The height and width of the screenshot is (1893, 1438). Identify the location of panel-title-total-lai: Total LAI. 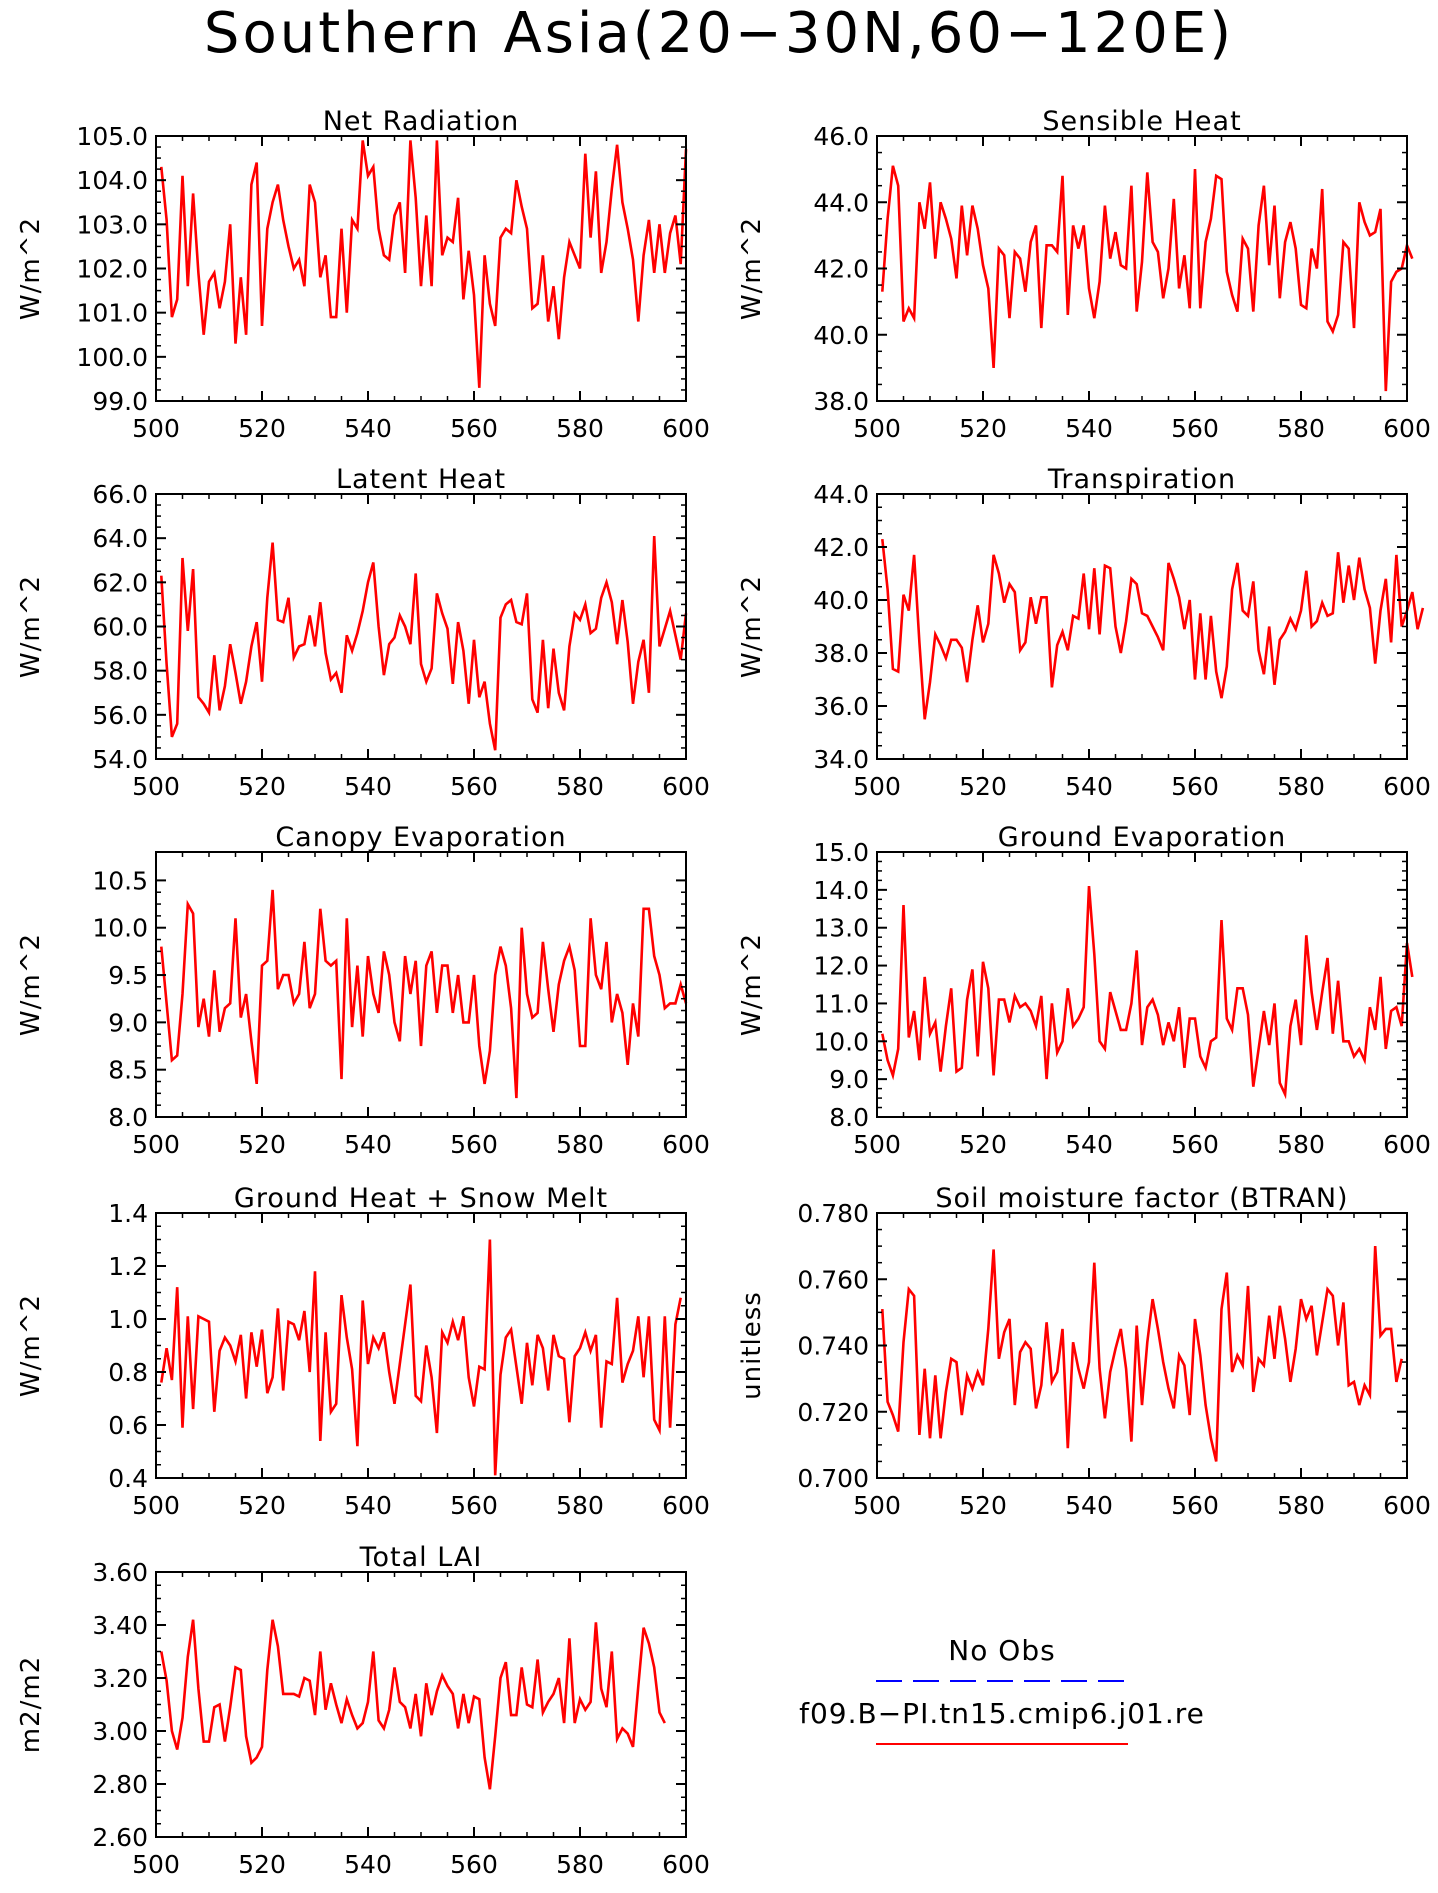
(421, 1557).